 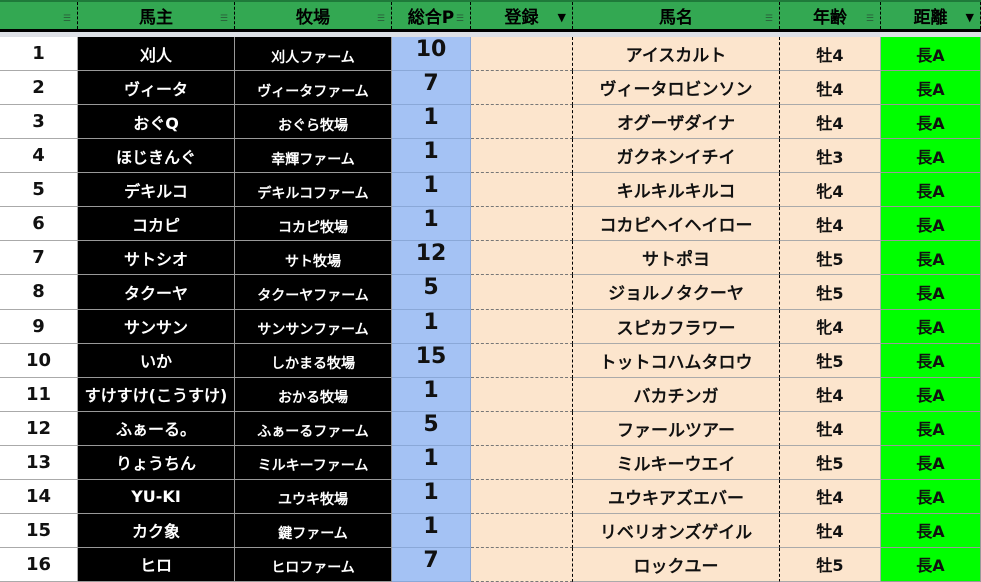 I want to click on cell-owner: 刈人, so click(x=156, y=54).